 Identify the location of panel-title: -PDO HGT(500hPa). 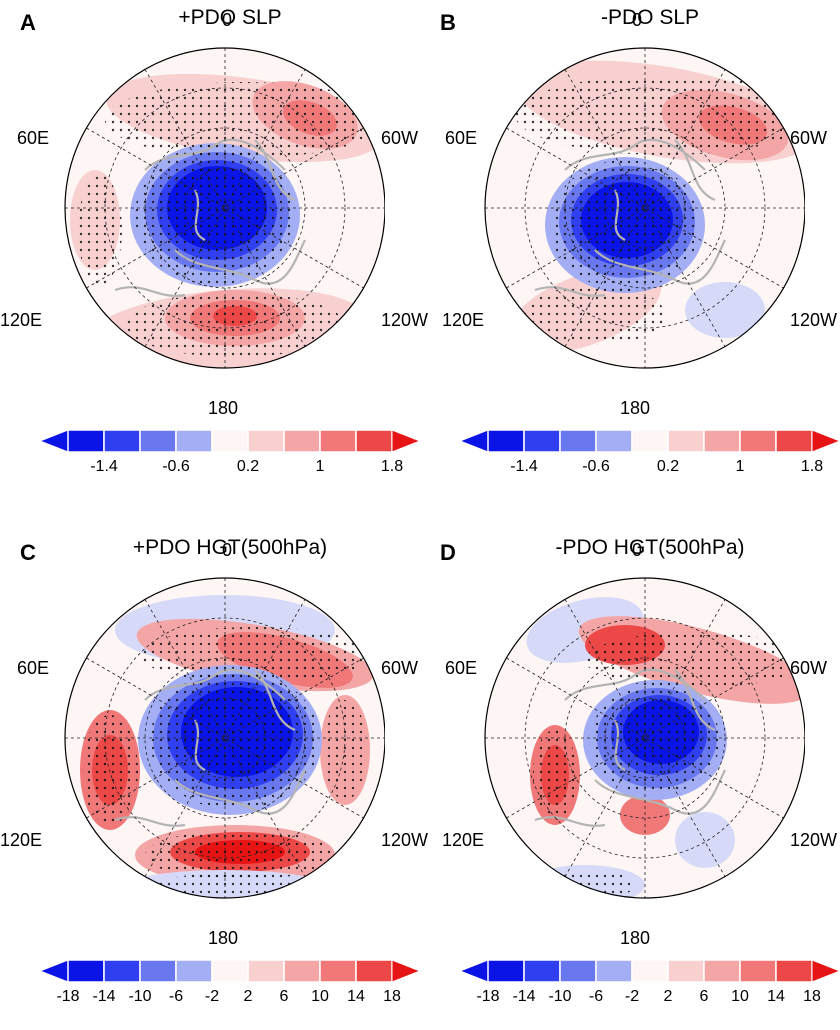
(650, 547).